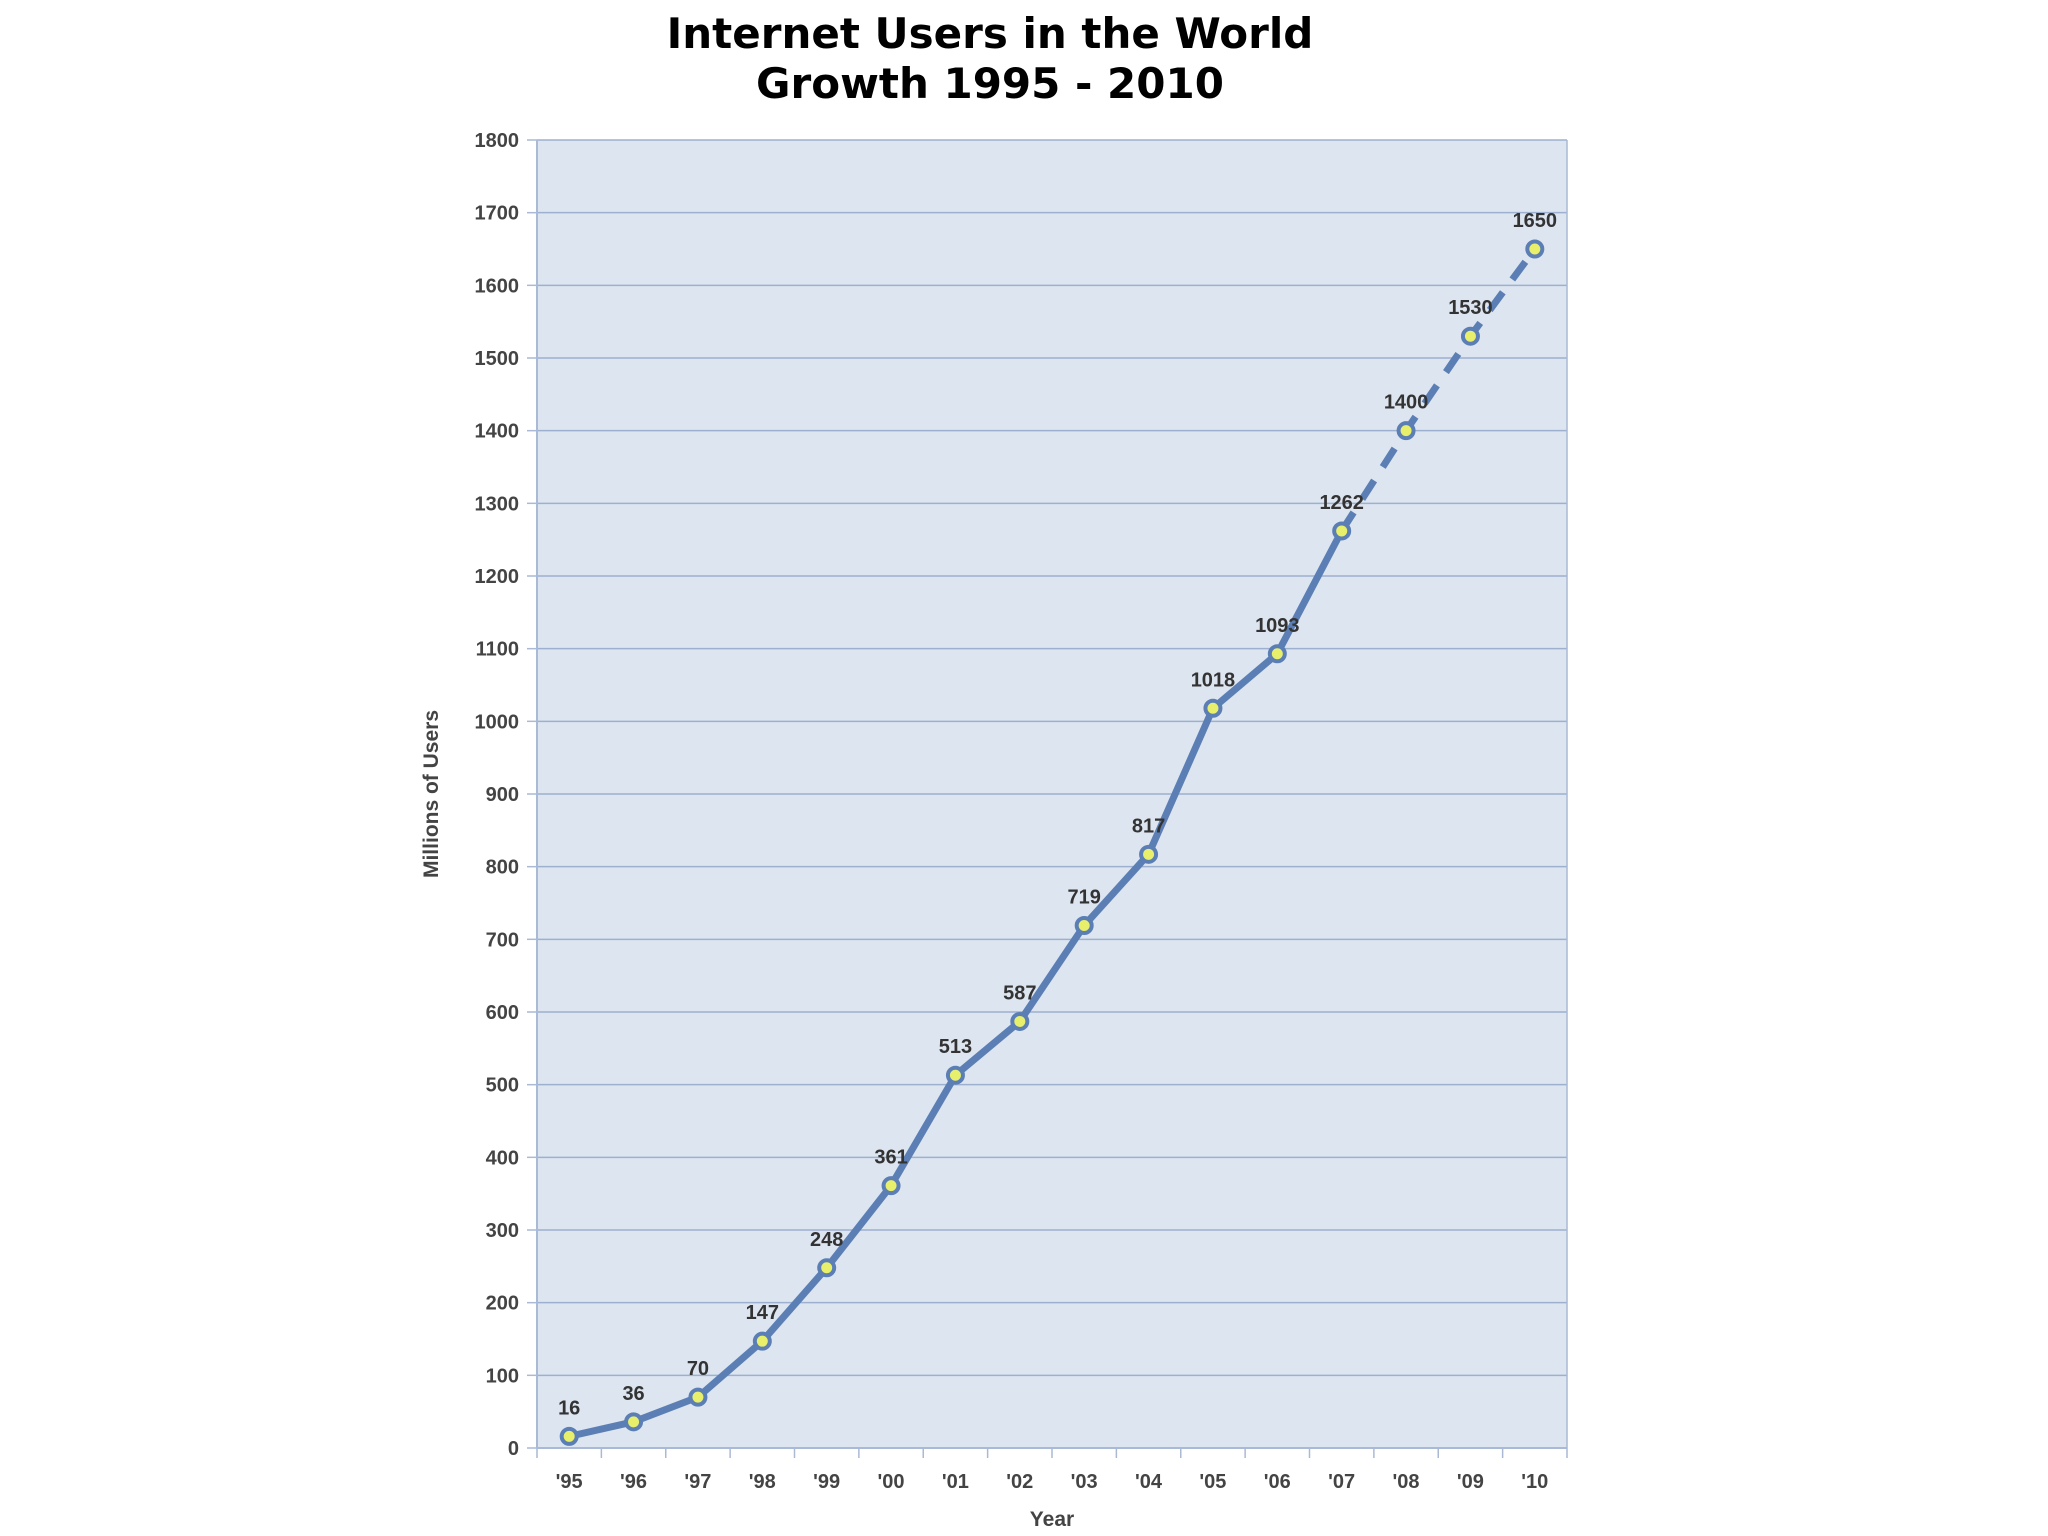 The height and width of the screenshot is (1536, 2048). I want to click on data-label: 36, so click(633, 1394).